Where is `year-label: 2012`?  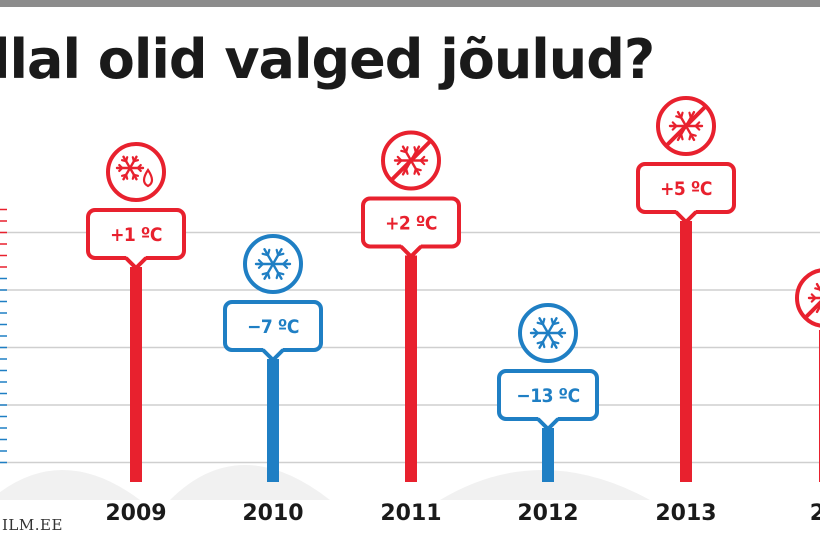
year-label: 2012 is located at coordinates (547, 513).